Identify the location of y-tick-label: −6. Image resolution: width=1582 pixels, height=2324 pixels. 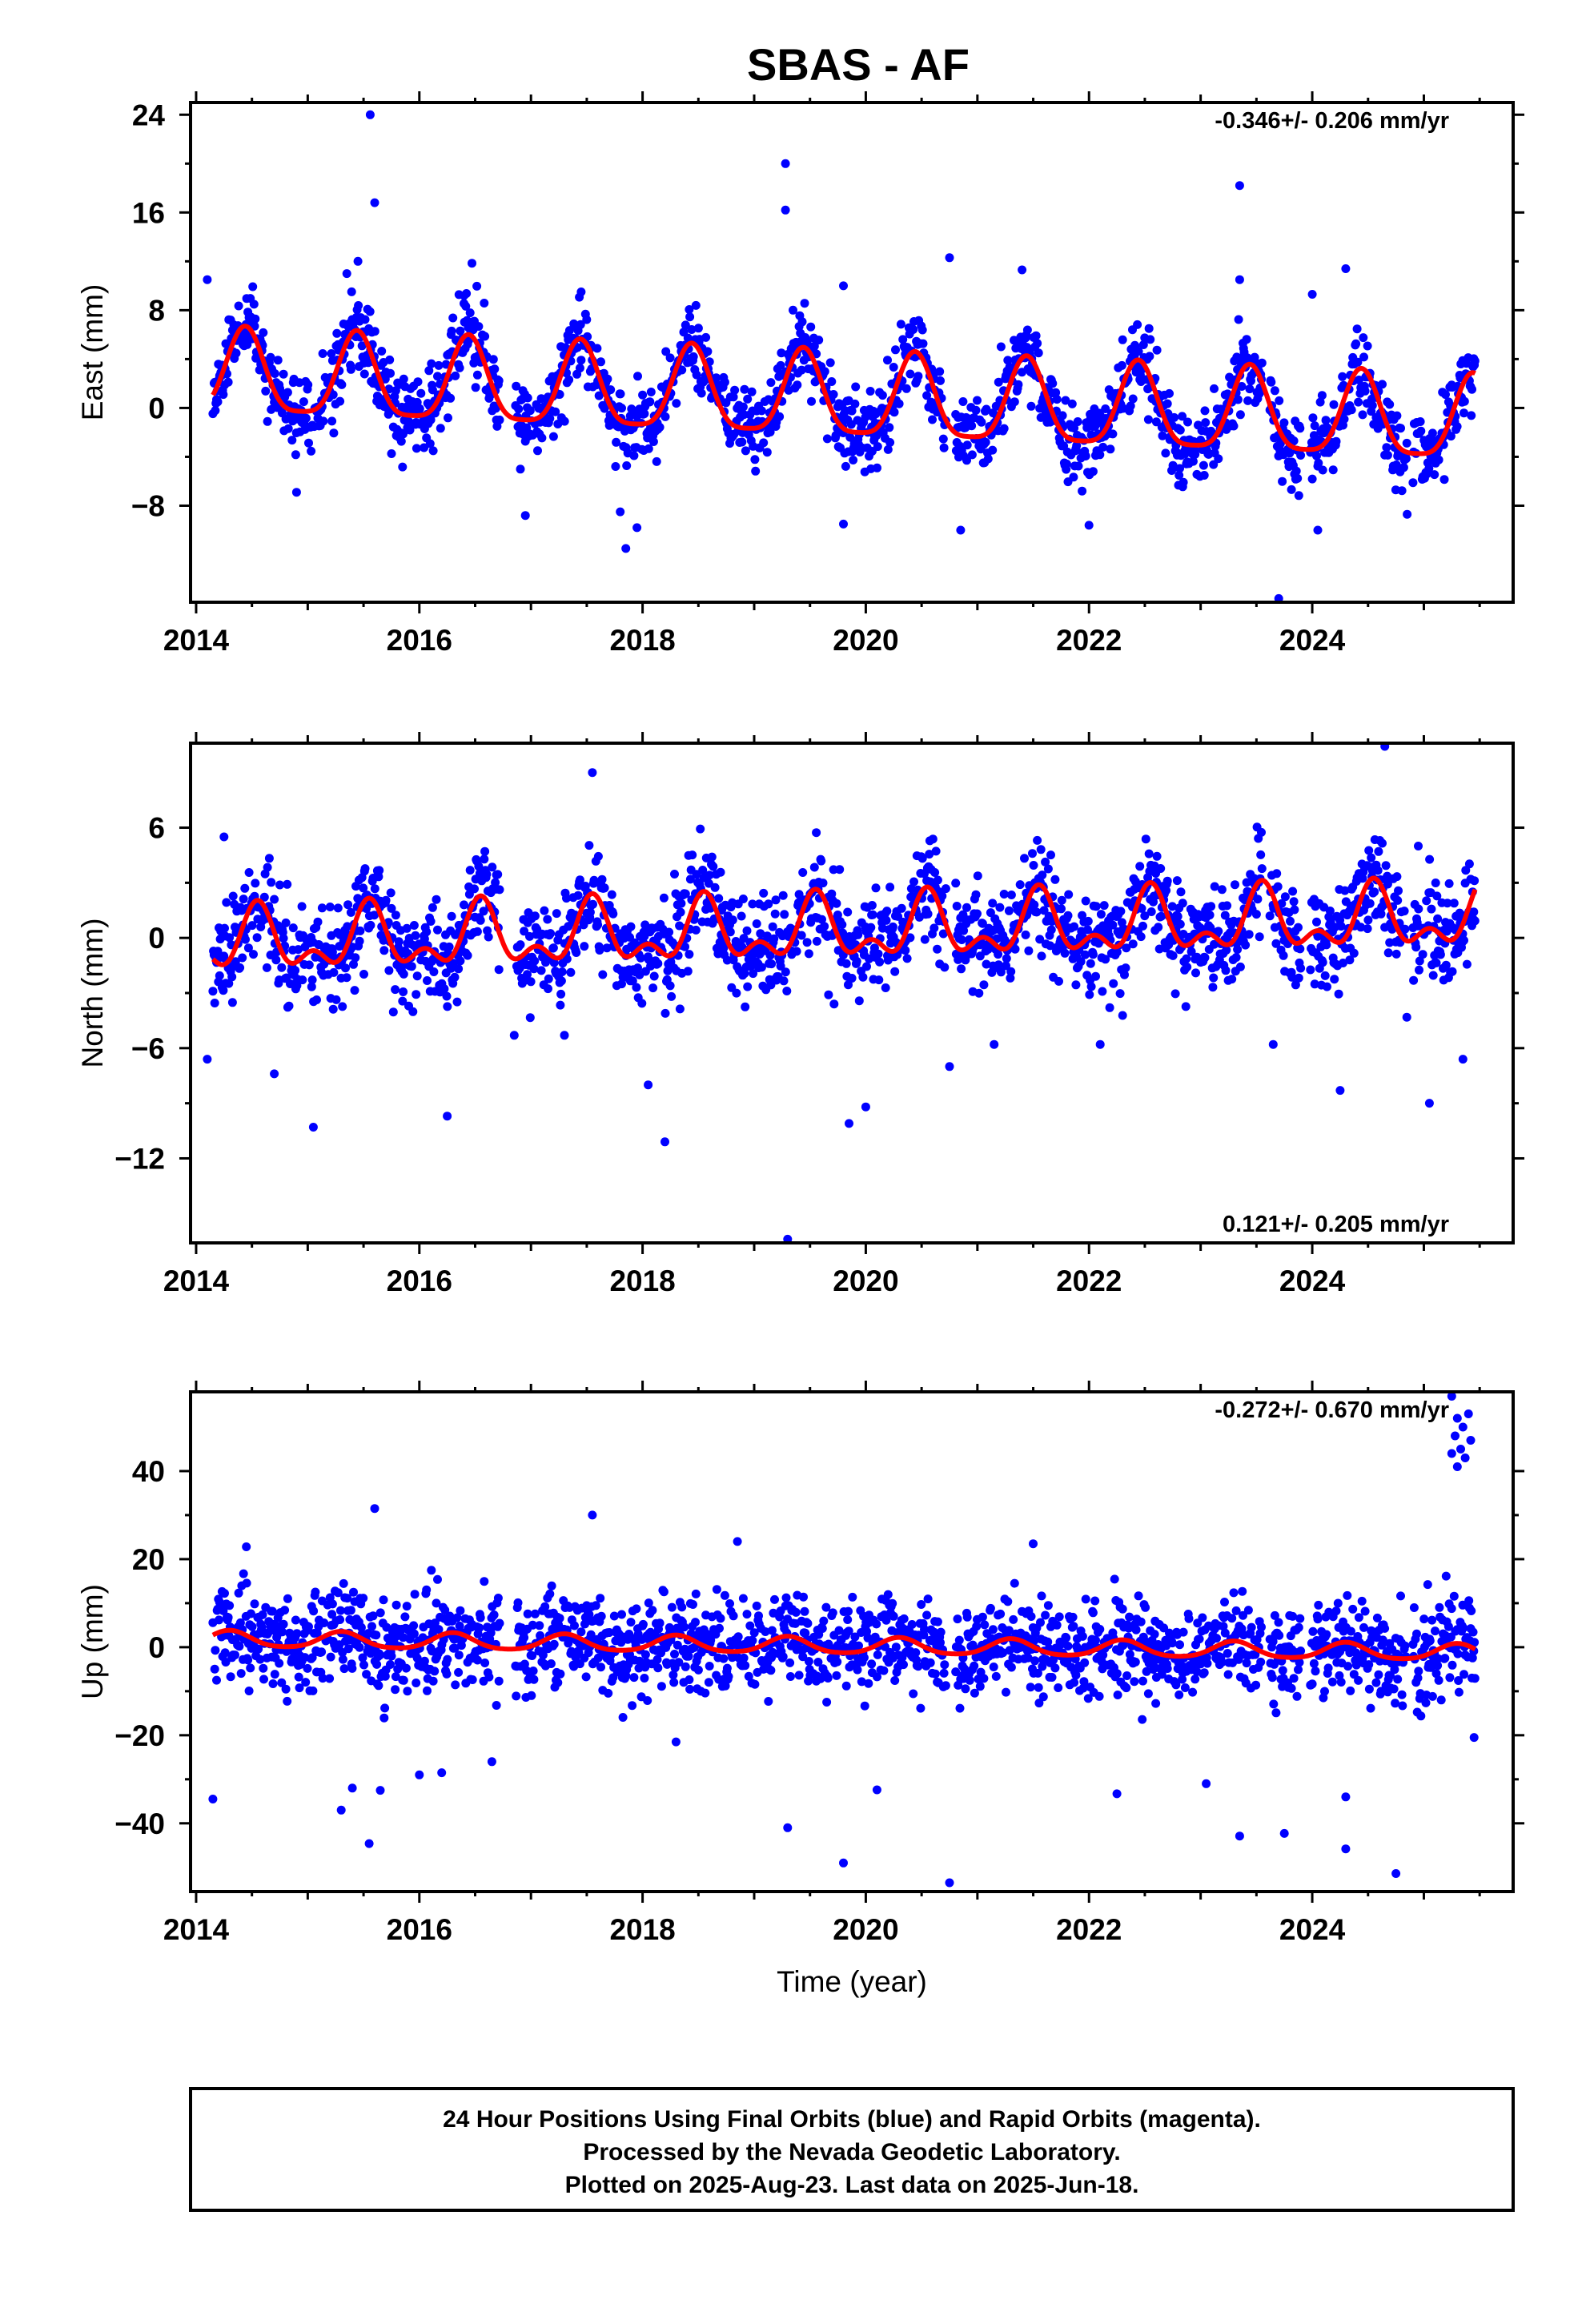
(148, 1048).